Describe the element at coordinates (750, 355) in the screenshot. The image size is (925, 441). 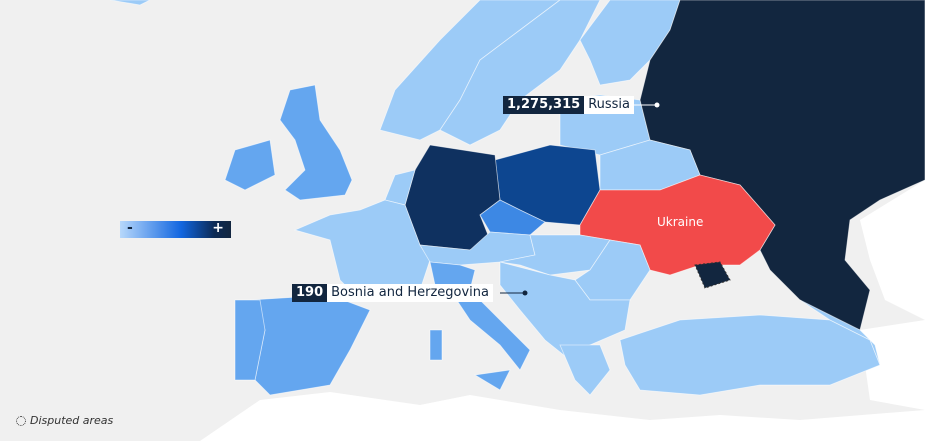
I see `country-turkey` at that location.